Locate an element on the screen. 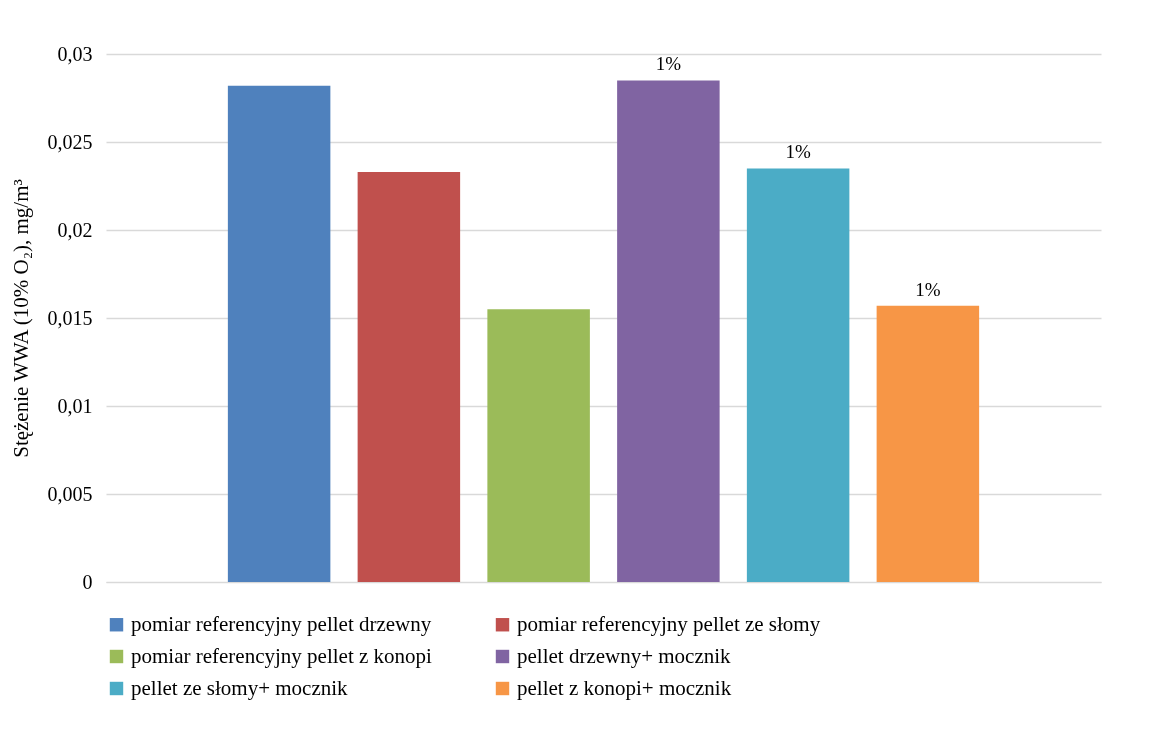 The image size is (1172, 740). y-tick-label: 0,01 is located at coordinates (75, 405).